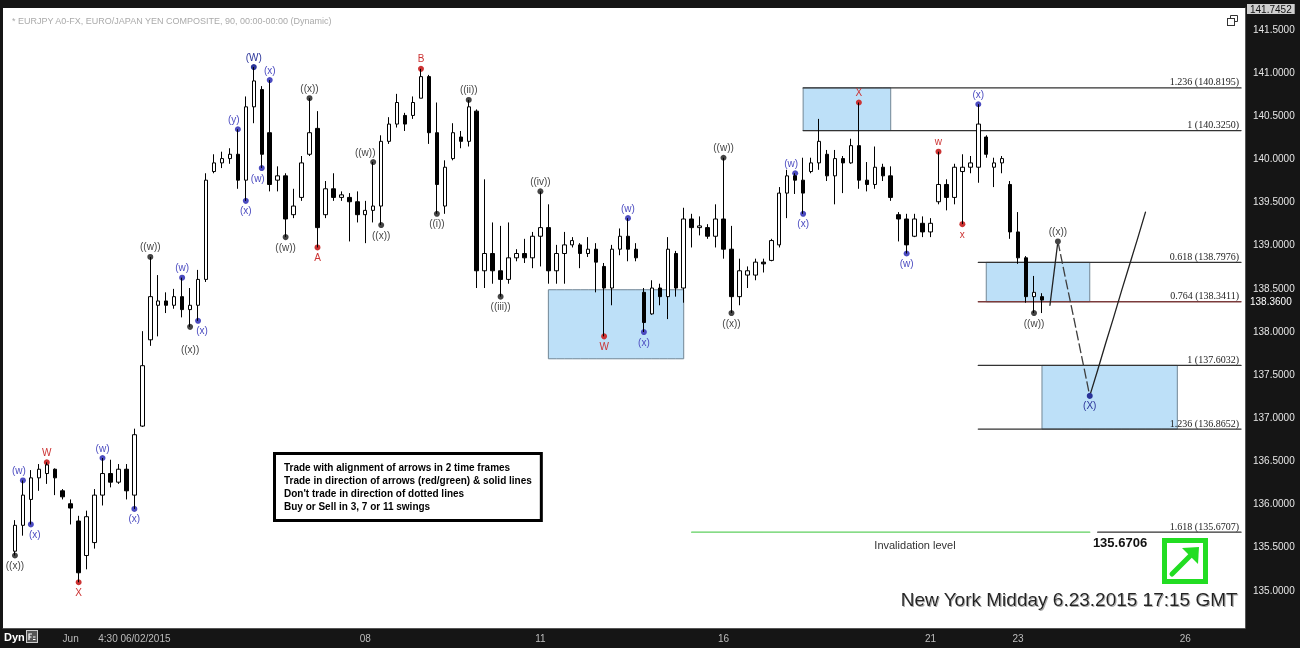 Image resolution: width=1300 pixels, height=648 pixels. What do you see at coordinates (1271, 9) in the screenshot?
I see `text: 141.7452` at bounding box center [1271, 9].